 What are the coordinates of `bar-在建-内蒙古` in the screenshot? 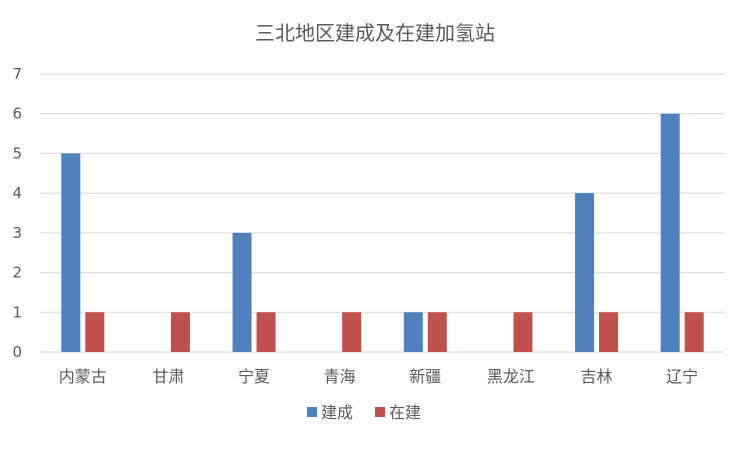 It's located at (95, 332).